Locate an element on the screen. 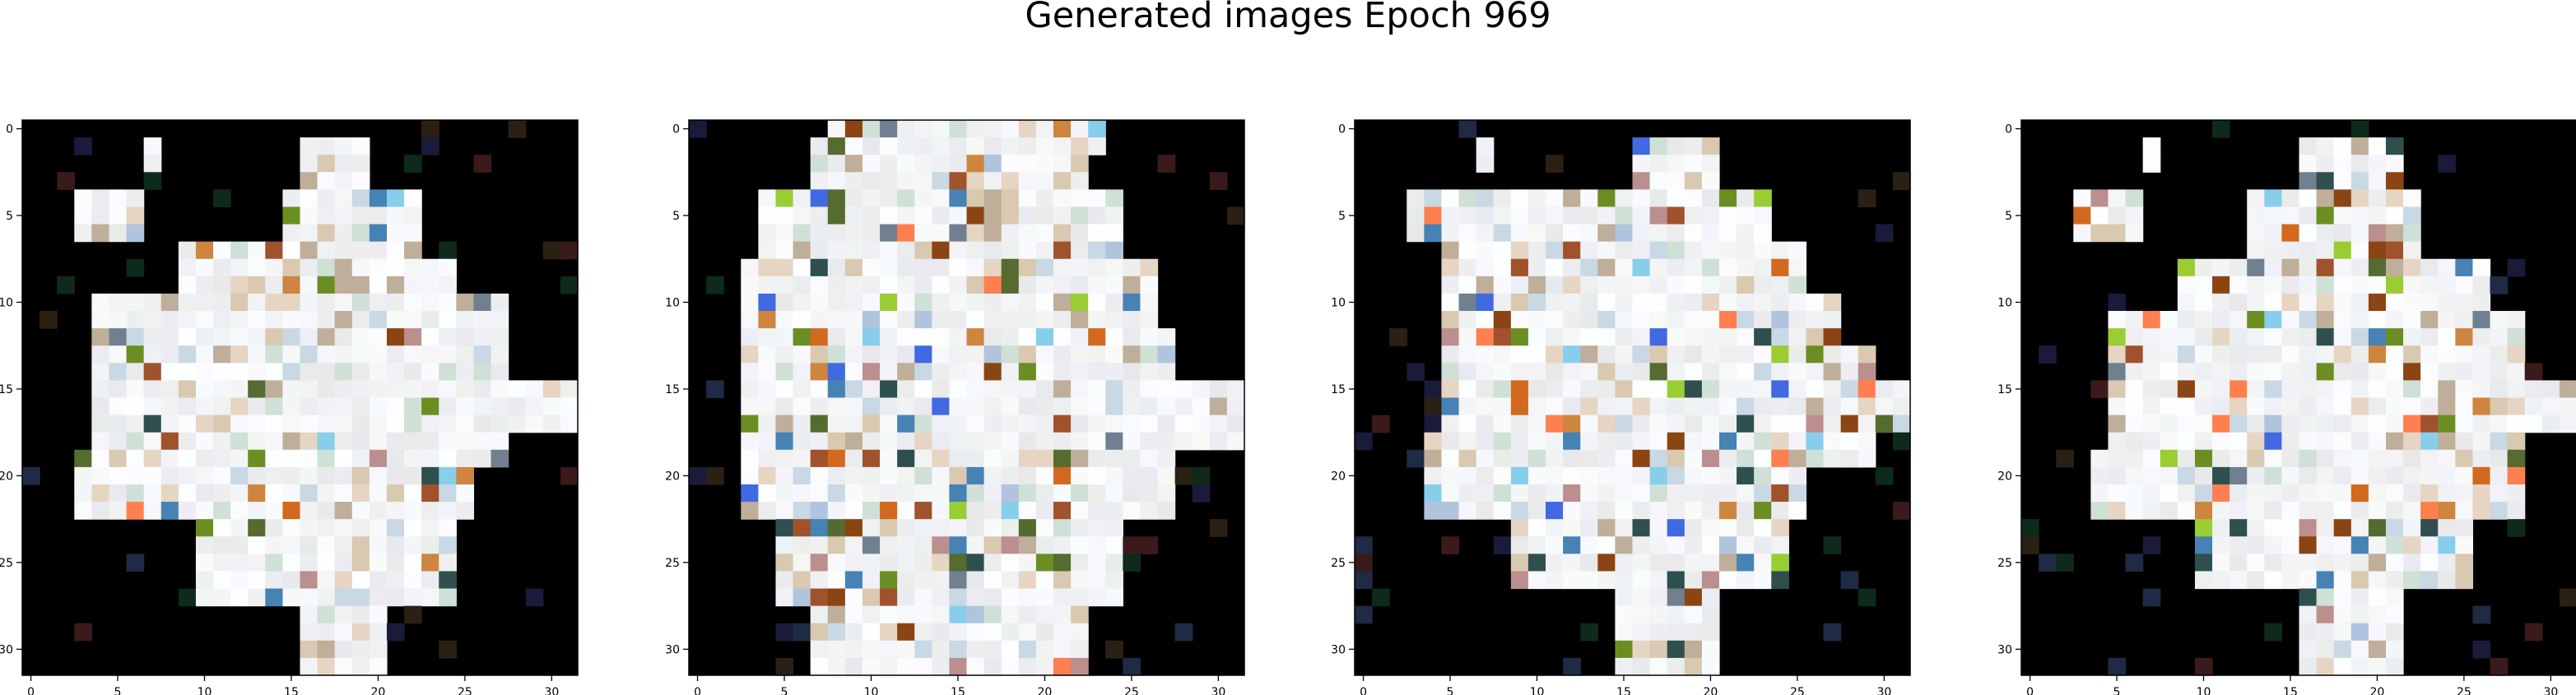 The height and width of the screenshot is (695, 2576). y-tick-label: 10 is located at coordinates (672, 302).